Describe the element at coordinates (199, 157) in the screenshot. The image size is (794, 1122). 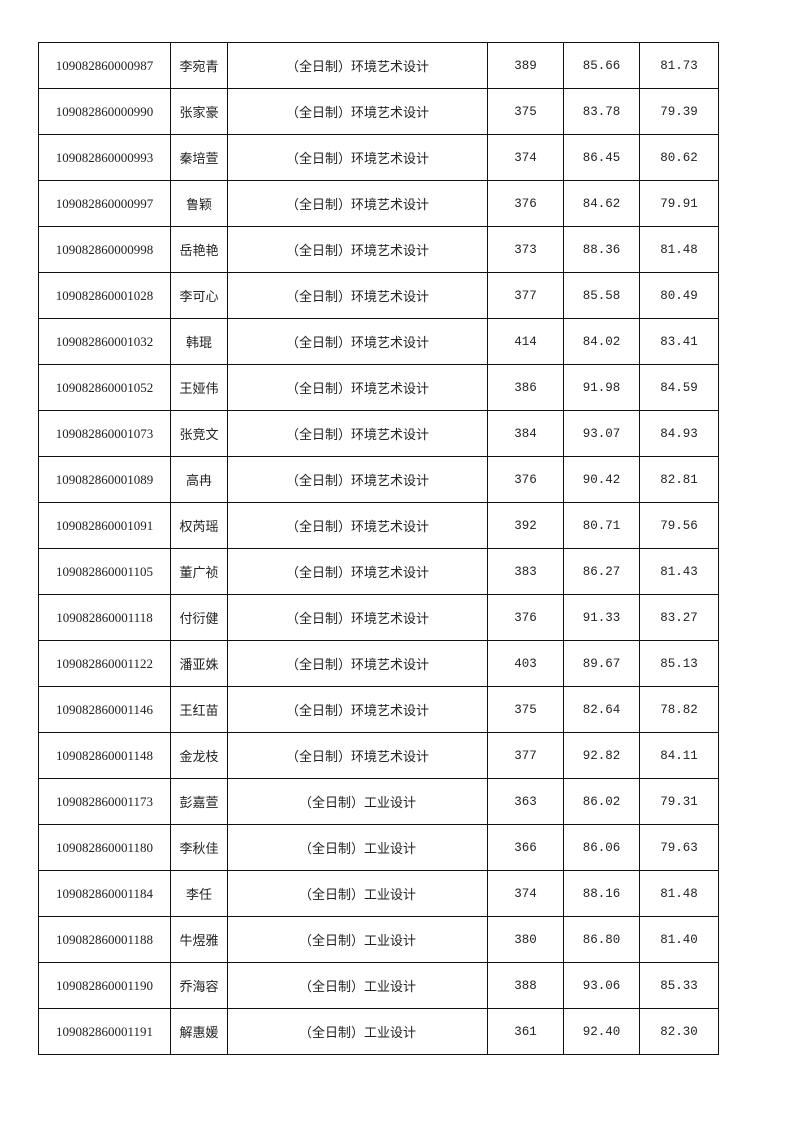
I see `candidate-name-cell: 秦培萱` at that location.